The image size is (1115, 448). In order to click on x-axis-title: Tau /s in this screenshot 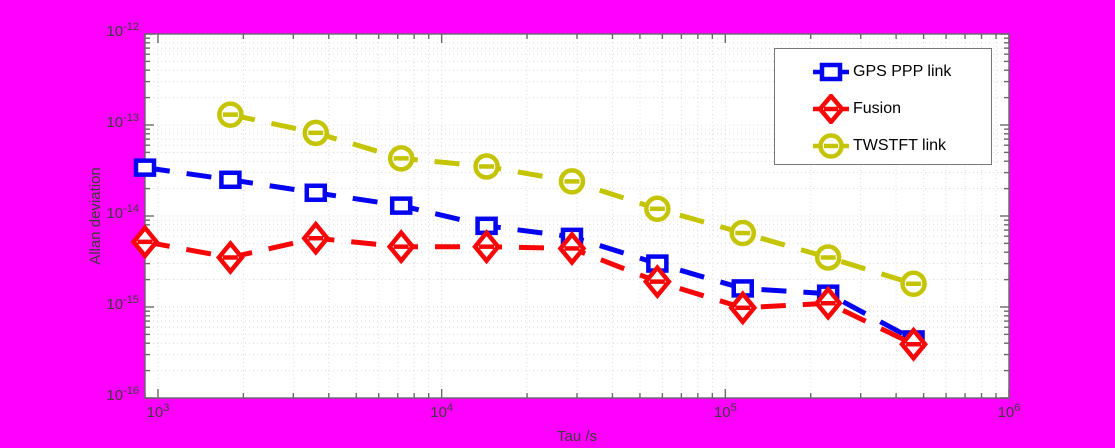, I will do `click(577, 436)`.